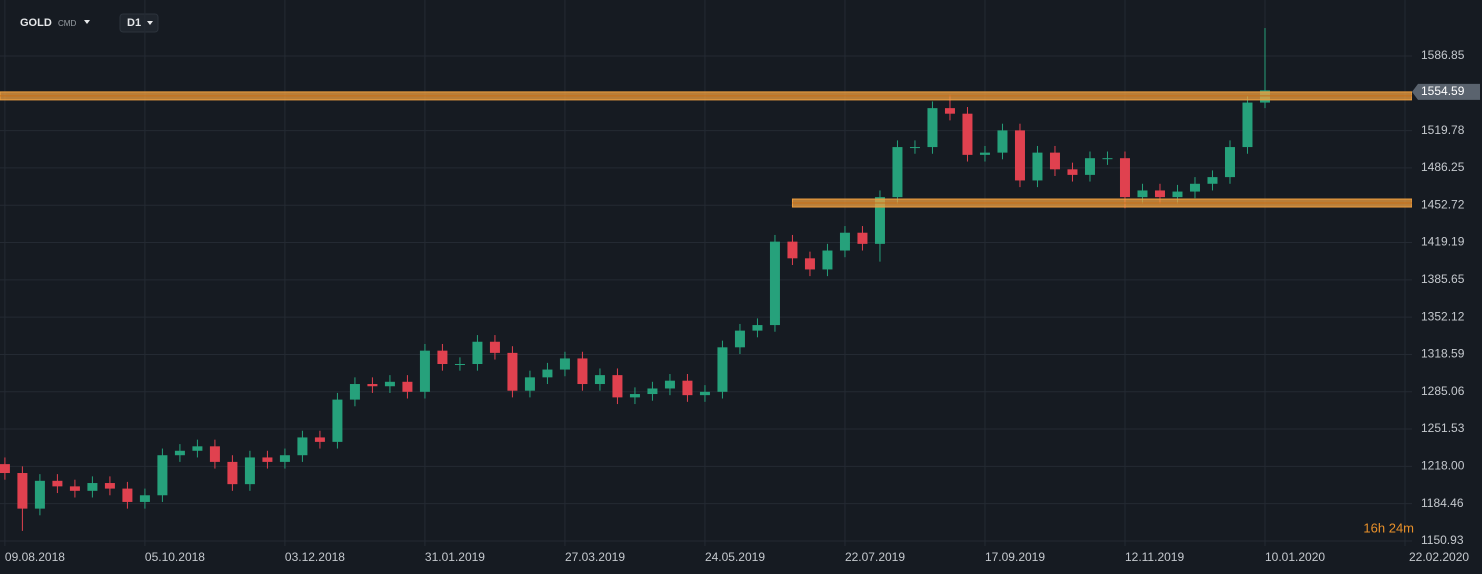 This screenshot has height=574, width=1482. What do you see at coordinates (1388, 527) in the screenshot?
I see `countdown: 16h 24m` at bounding box center [1388, 527].